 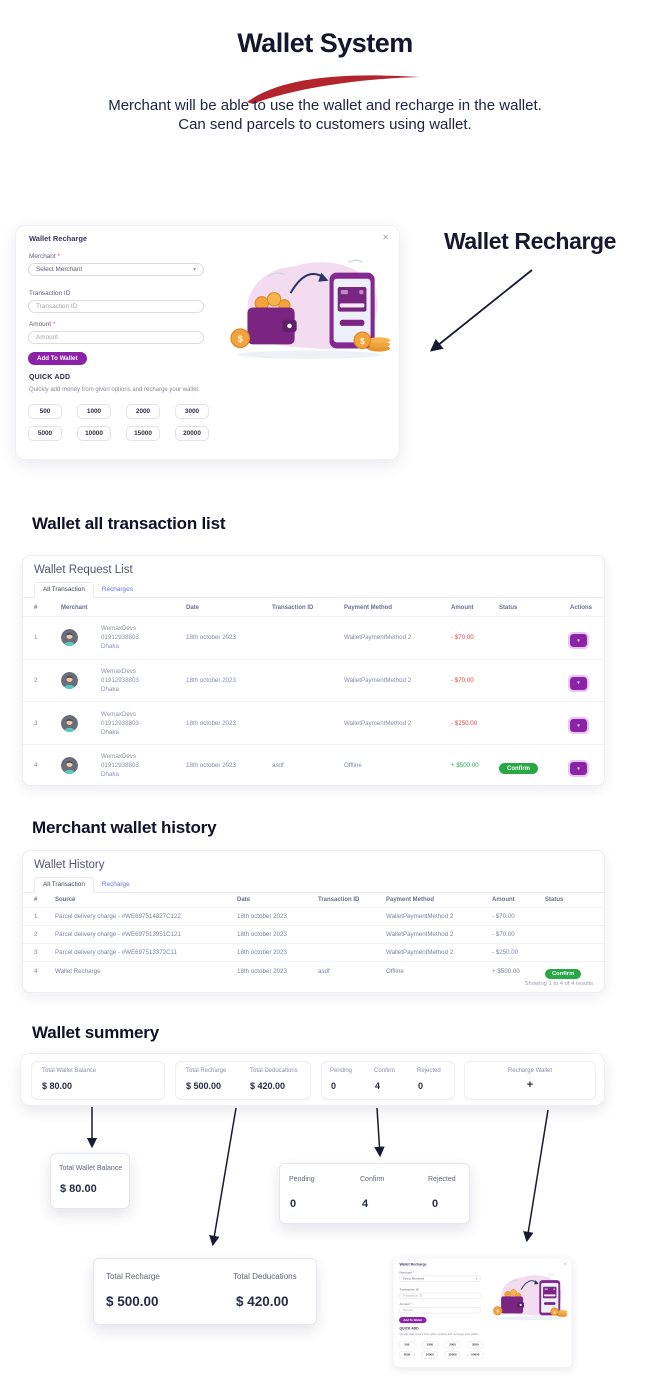 I want to click on recharge-value: $ 500.00, so click(x=204, y=1086).